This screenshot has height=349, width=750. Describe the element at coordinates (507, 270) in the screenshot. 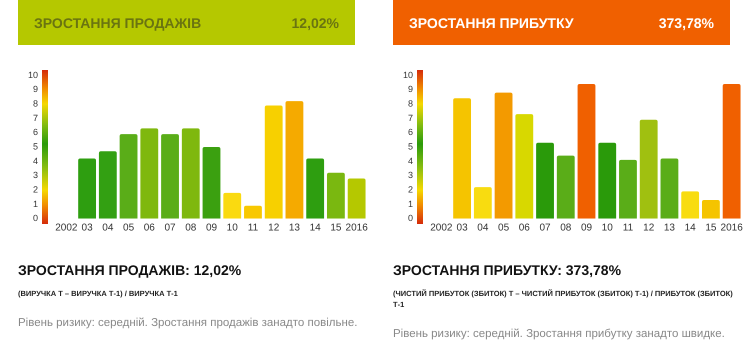

I see `text: ЗРОСТАННЯ ПРИБУТКУ: 373,78%` at that location.